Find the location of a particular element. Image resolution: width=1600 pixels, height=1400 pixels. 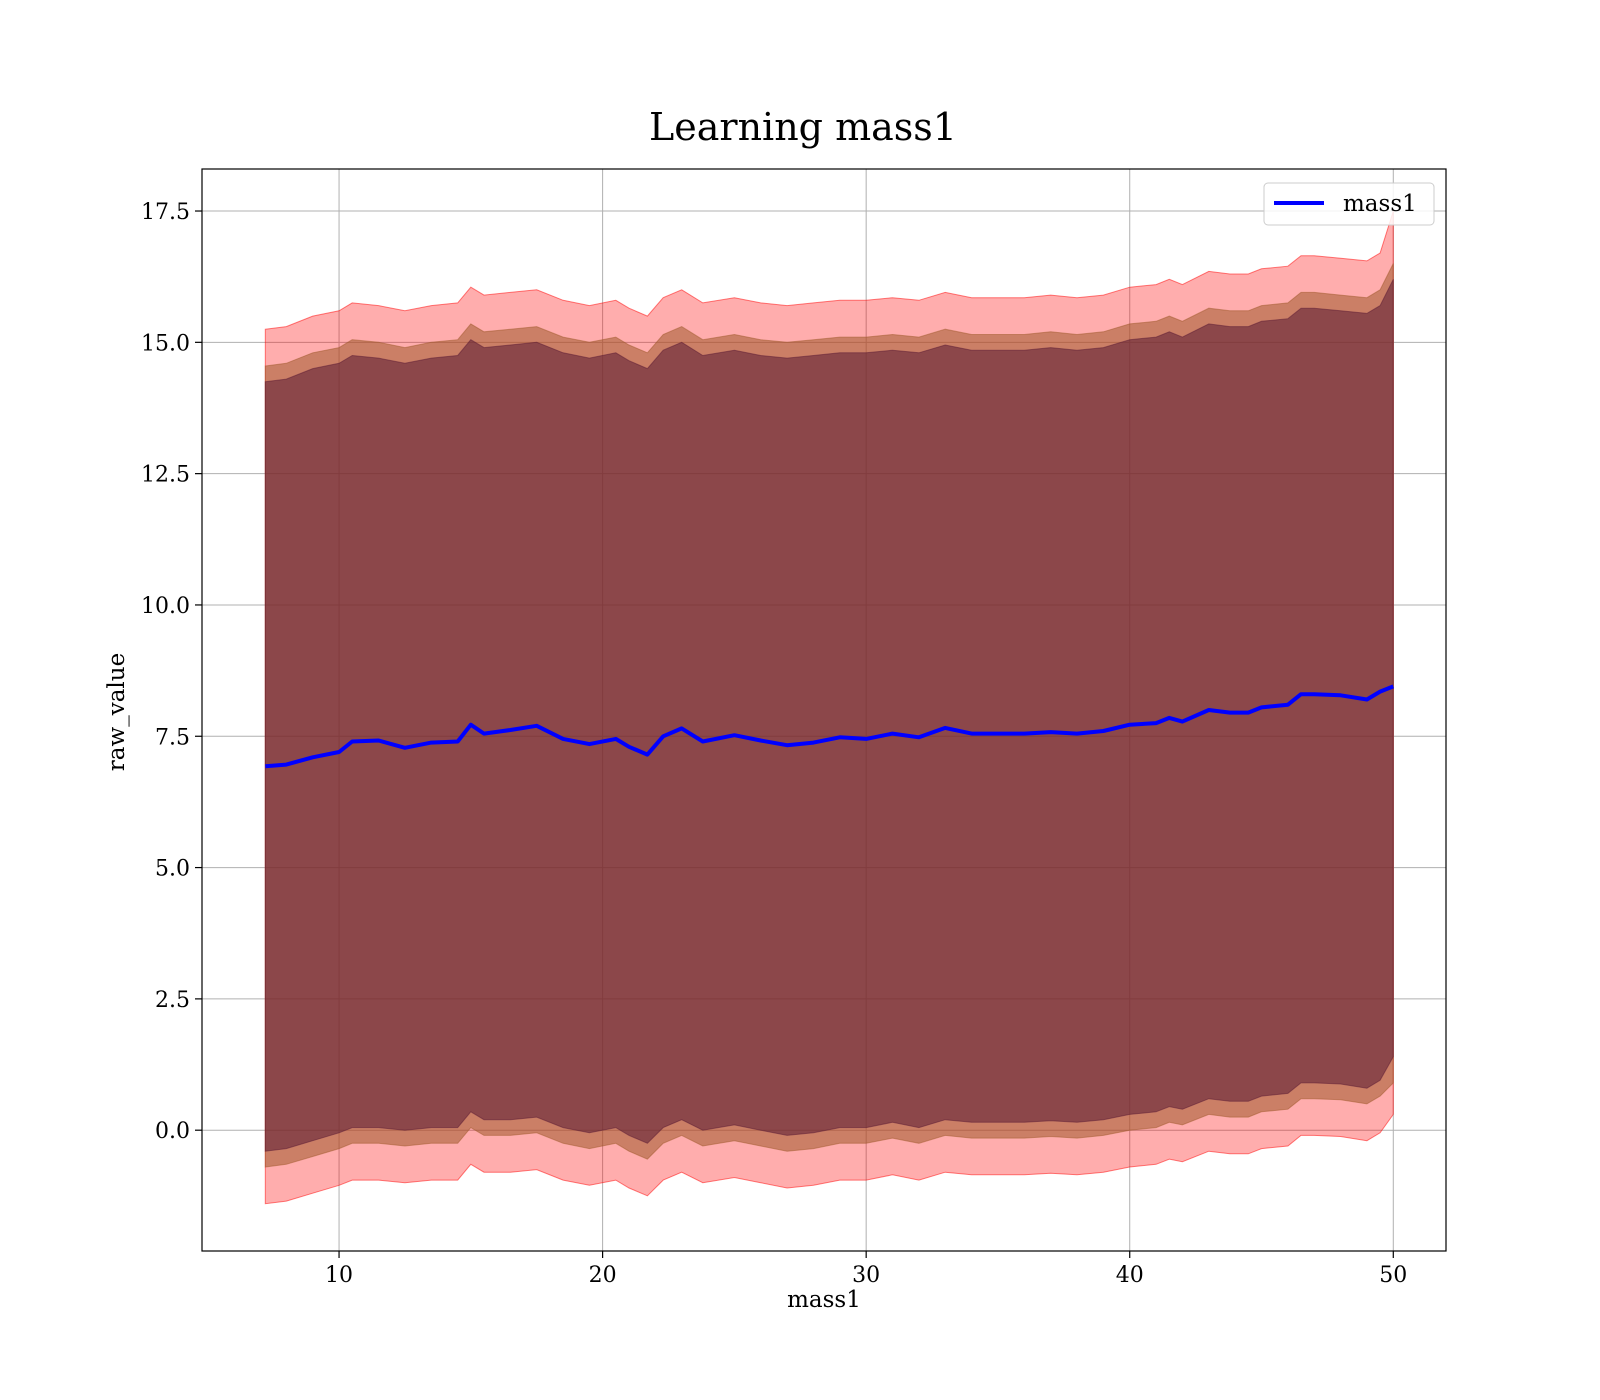

x-axis-ticks: 10 20 30 40 50 is located at coordinates (866, 1269).